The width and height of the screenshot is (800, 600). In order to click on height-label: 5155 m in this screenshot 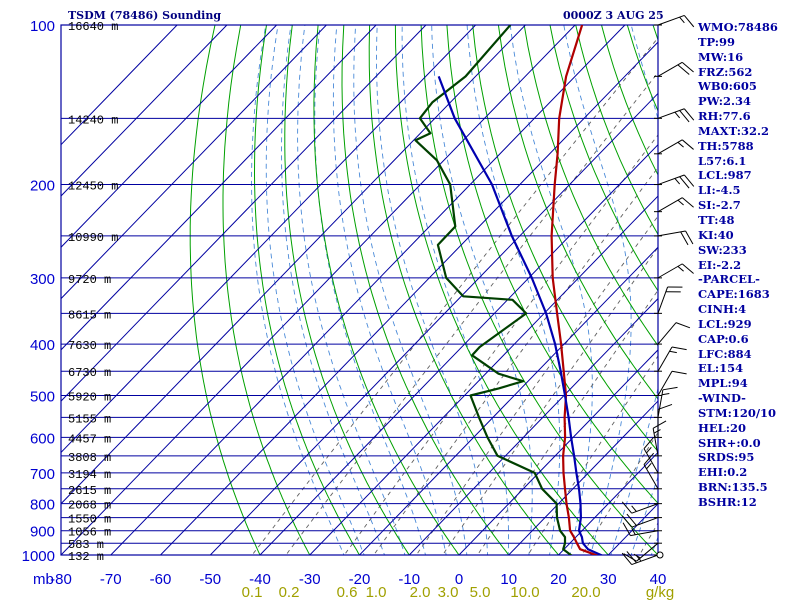, I will do `click(89, 419)`.